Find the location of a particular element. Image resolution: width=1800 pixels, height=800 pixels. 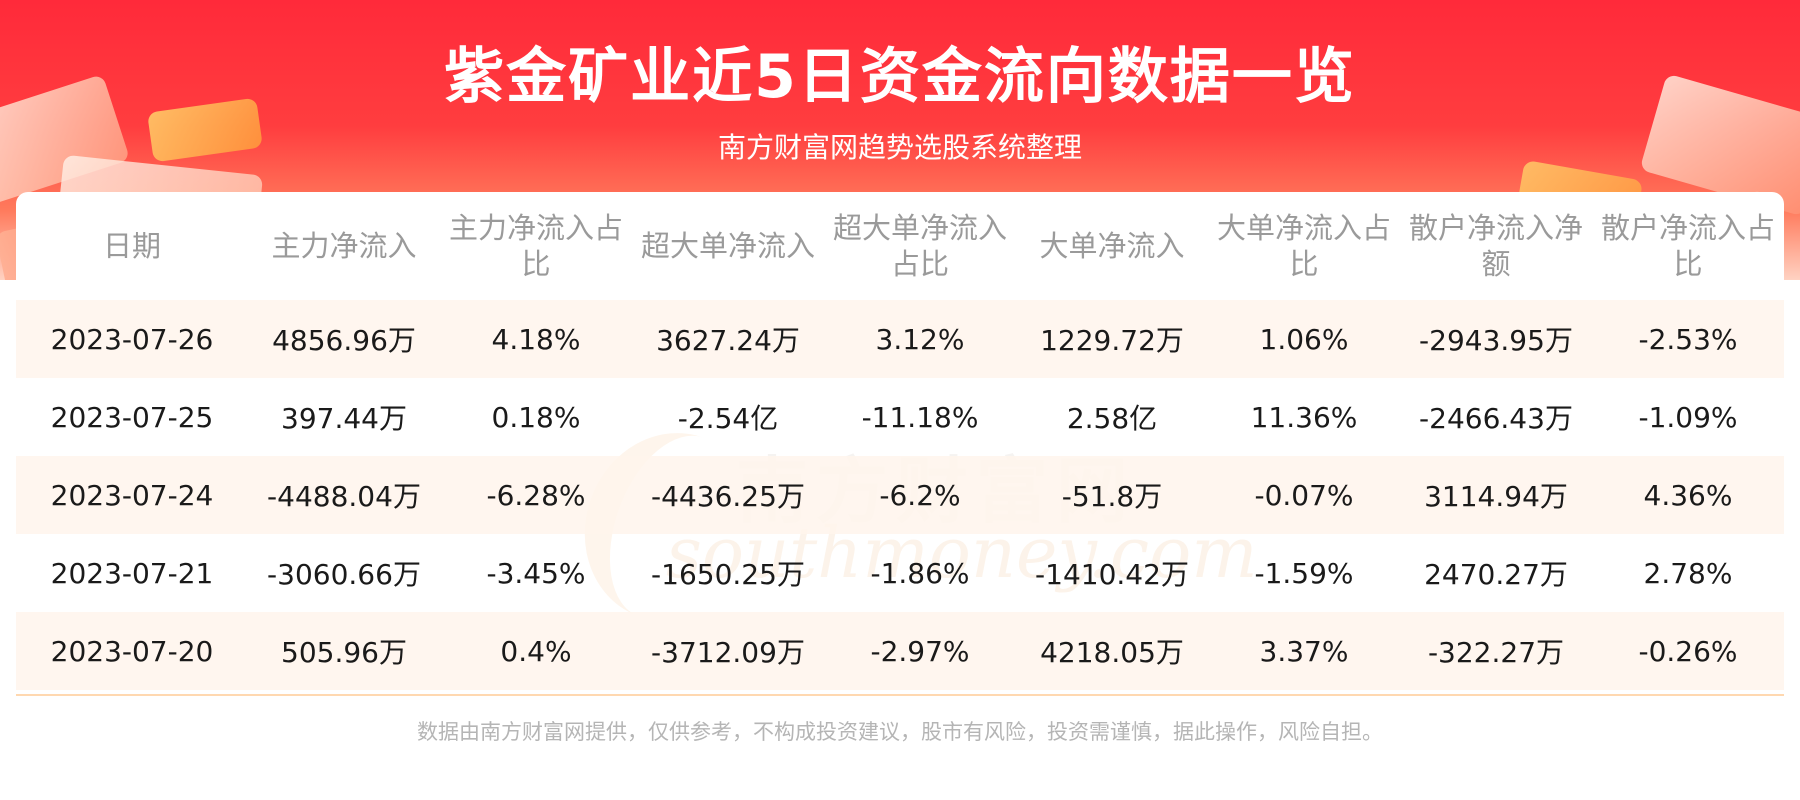

cell-retail-ratio: 4.36% is located at coordinates (1688, 495).